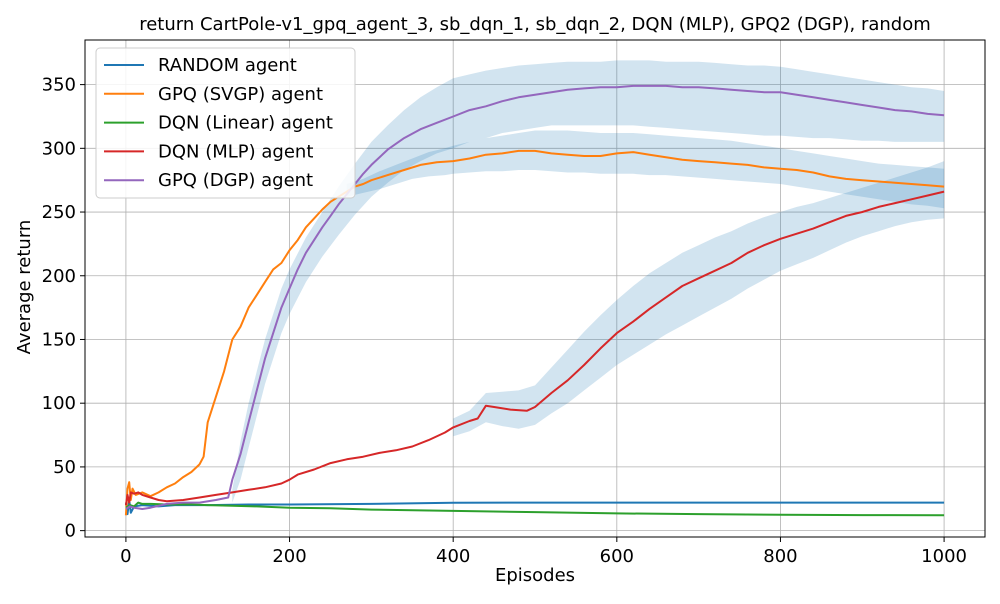 The width and height of the screenshot is (1000, 604). I want to click on y-tick-label: 300, so click(59, 148).